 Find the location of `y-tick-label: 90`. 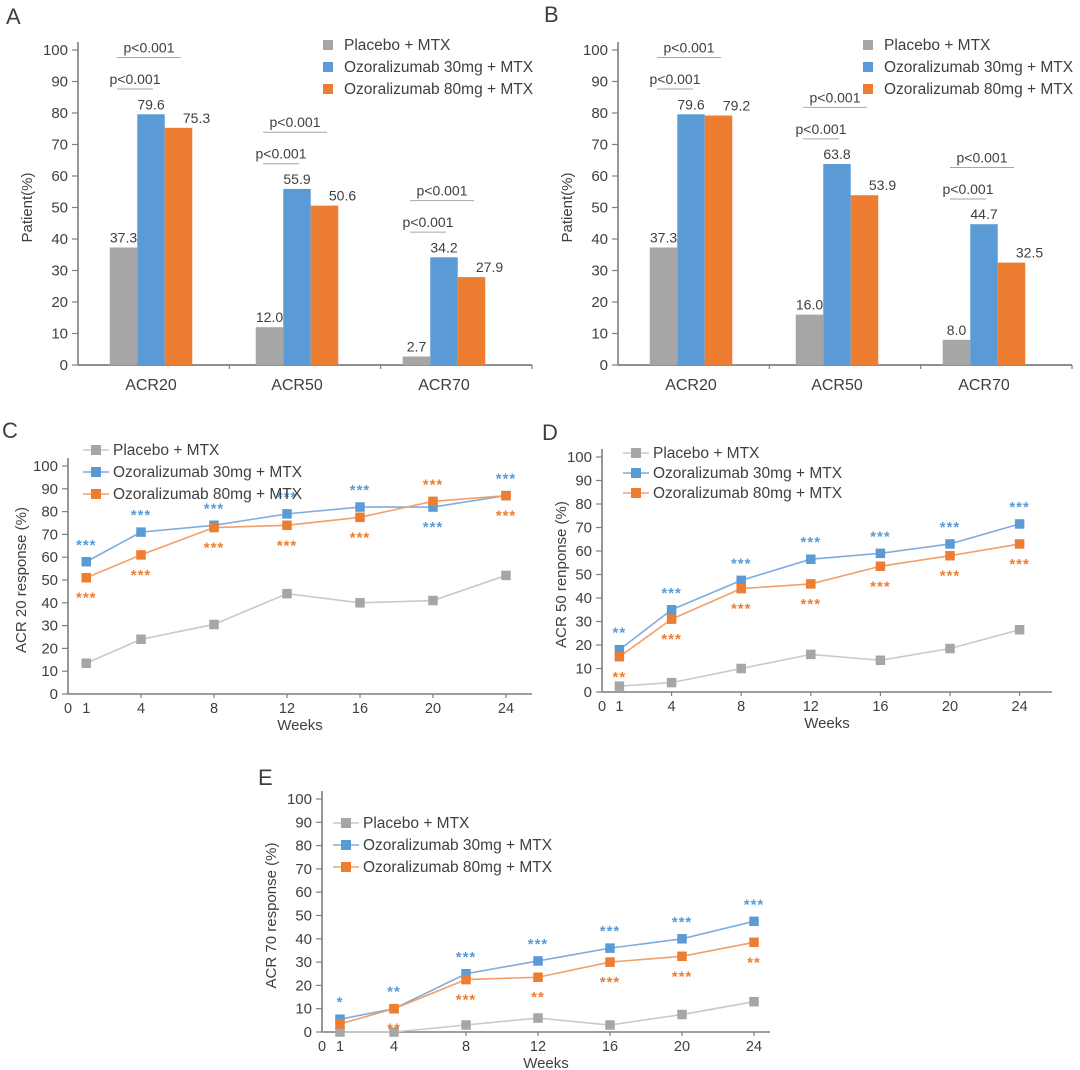

y-tick-label: 90 is located at coordinates (599, 82).